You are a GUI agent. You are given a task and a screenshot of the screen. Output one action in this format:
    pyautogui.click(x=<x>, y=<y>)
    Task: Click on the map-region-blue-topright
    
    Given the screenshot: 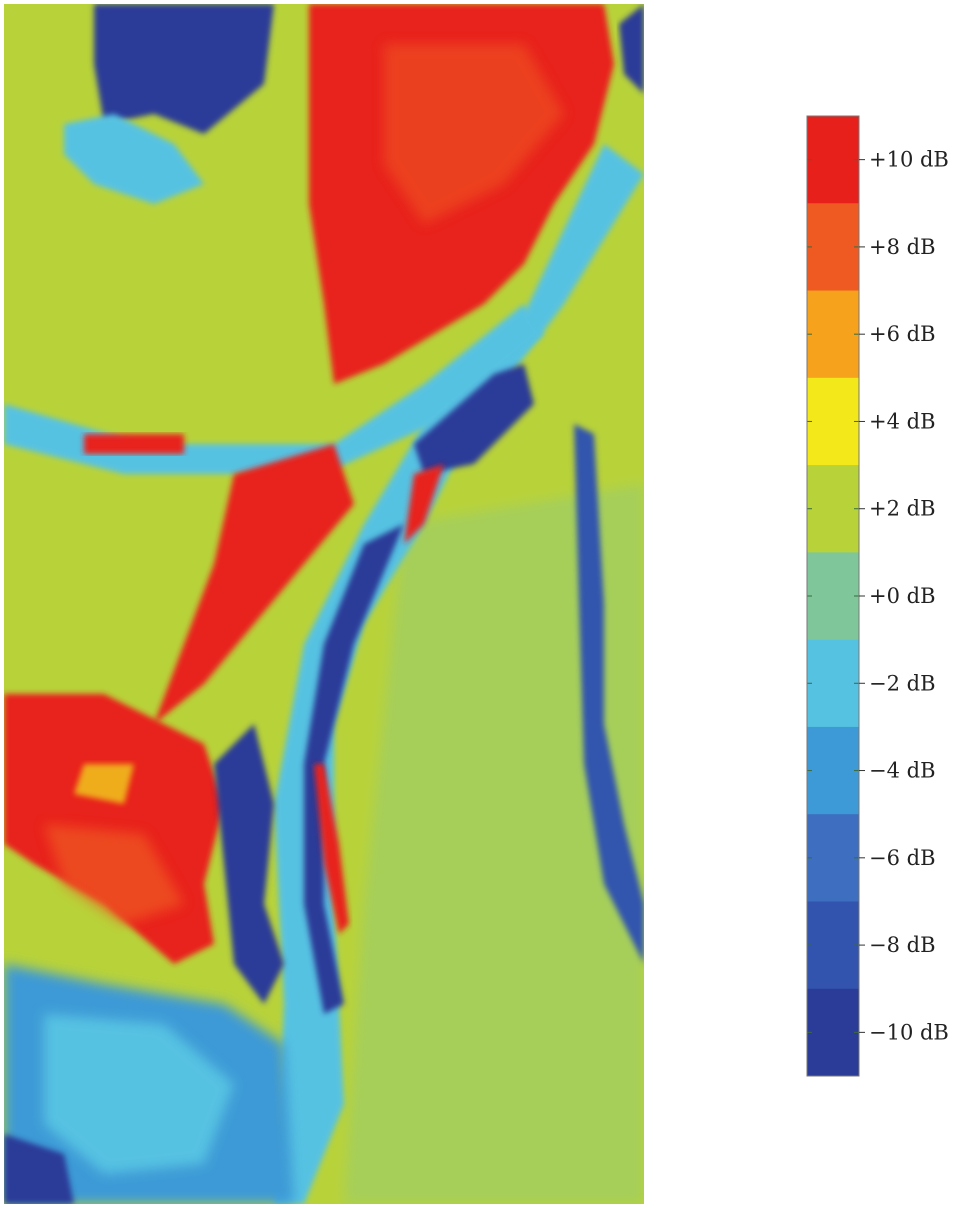 What is the action you would take?
    pyautogui.click(x=631, y=49)
    